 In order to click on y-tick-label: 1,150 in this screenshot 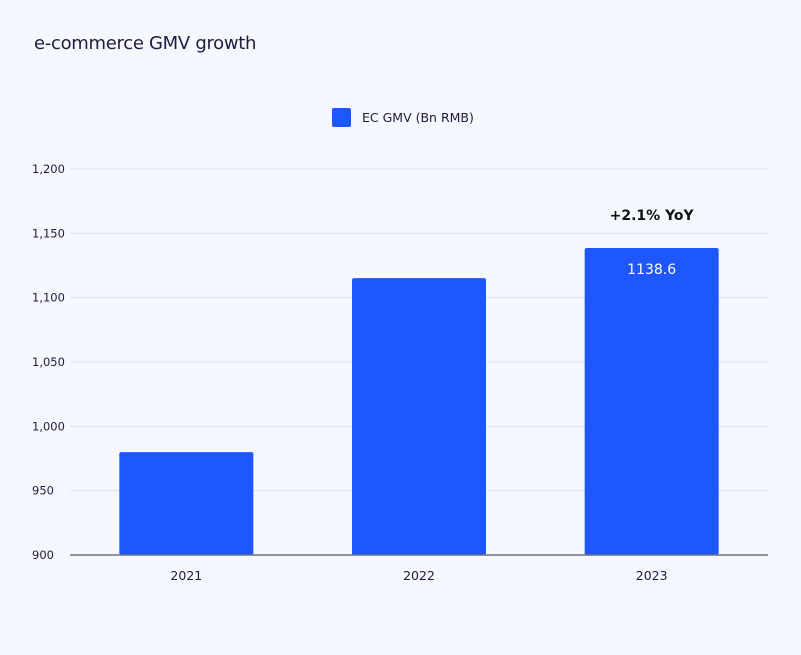, I will do `click(48, 233)`.